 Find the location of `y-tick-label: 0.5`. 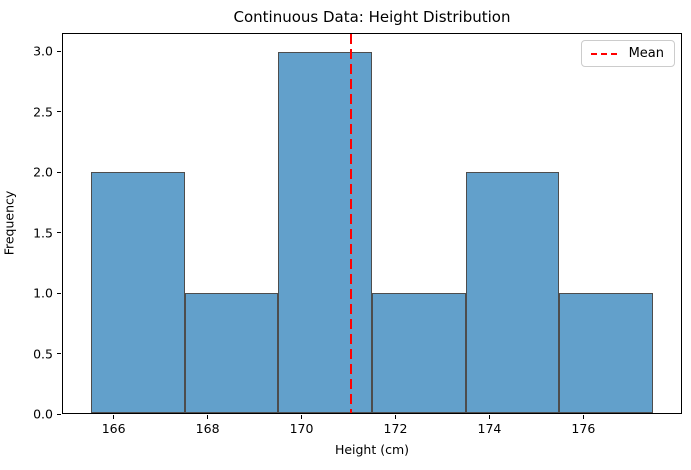

y-tick-label: 0.5 is located at coordinates (43, 354).